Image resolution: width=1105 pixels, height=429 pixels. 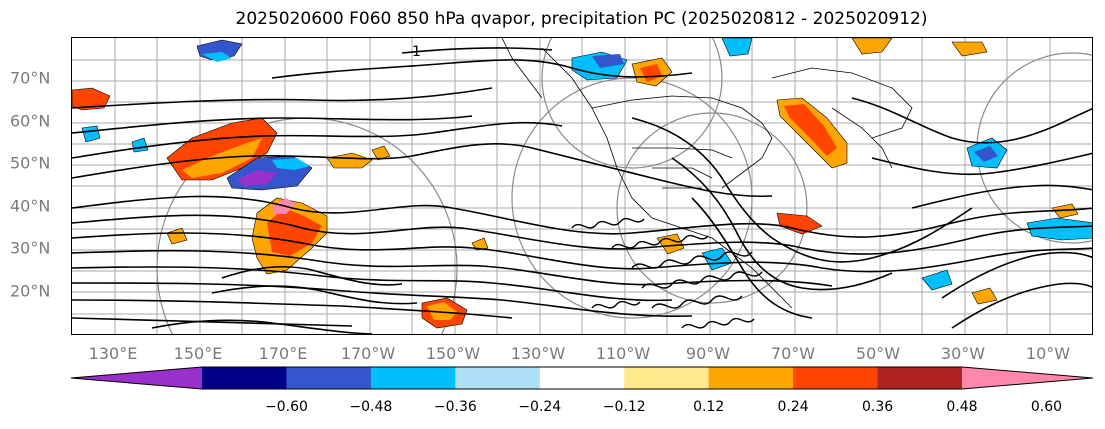 What do you see at coordinates (371, 407) in the screenshot?
I see `colorbar-tick-label: −0.48` at bounding box center [371, 407].